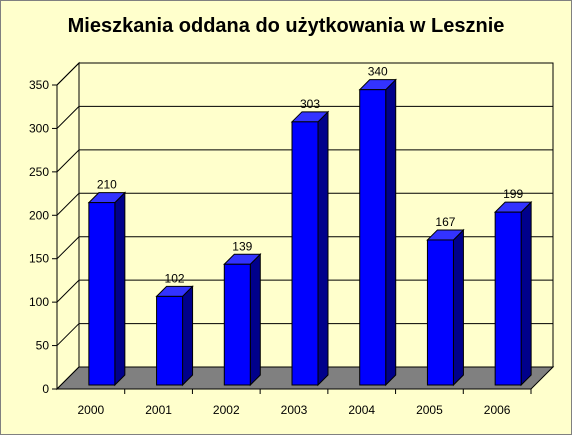  I want to click on x-tick-label: 2005, so click(429, 410).